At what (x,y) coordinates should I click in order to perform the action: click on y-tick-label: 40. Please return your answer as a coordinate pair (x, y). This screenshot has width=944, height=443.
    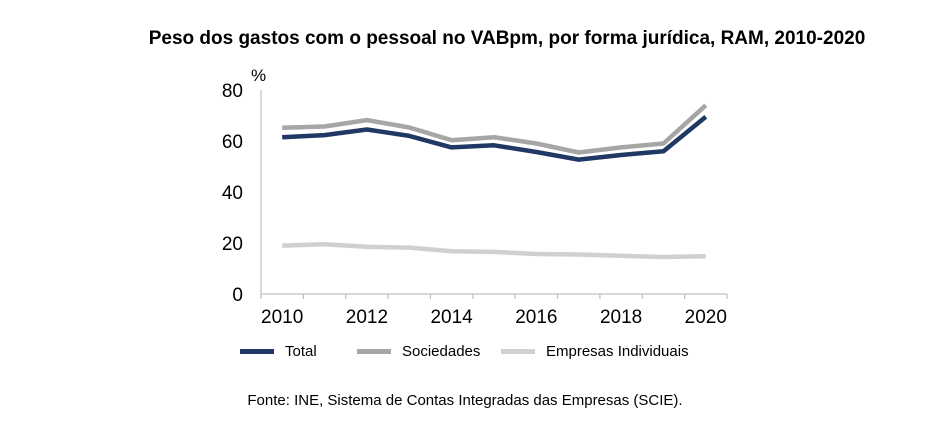
    Looking at the image, I should click on (232, 193).